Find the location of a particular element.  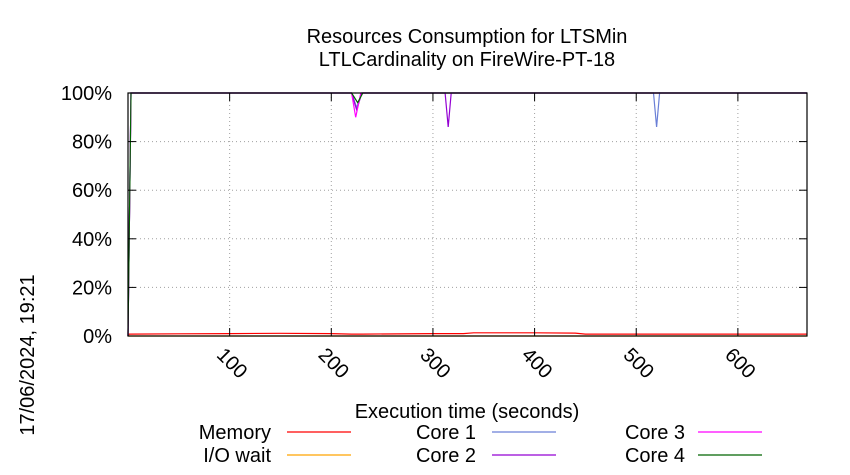

timestamp-label: 17/06/2024, 19:21 is located at coordinates (28, 354).